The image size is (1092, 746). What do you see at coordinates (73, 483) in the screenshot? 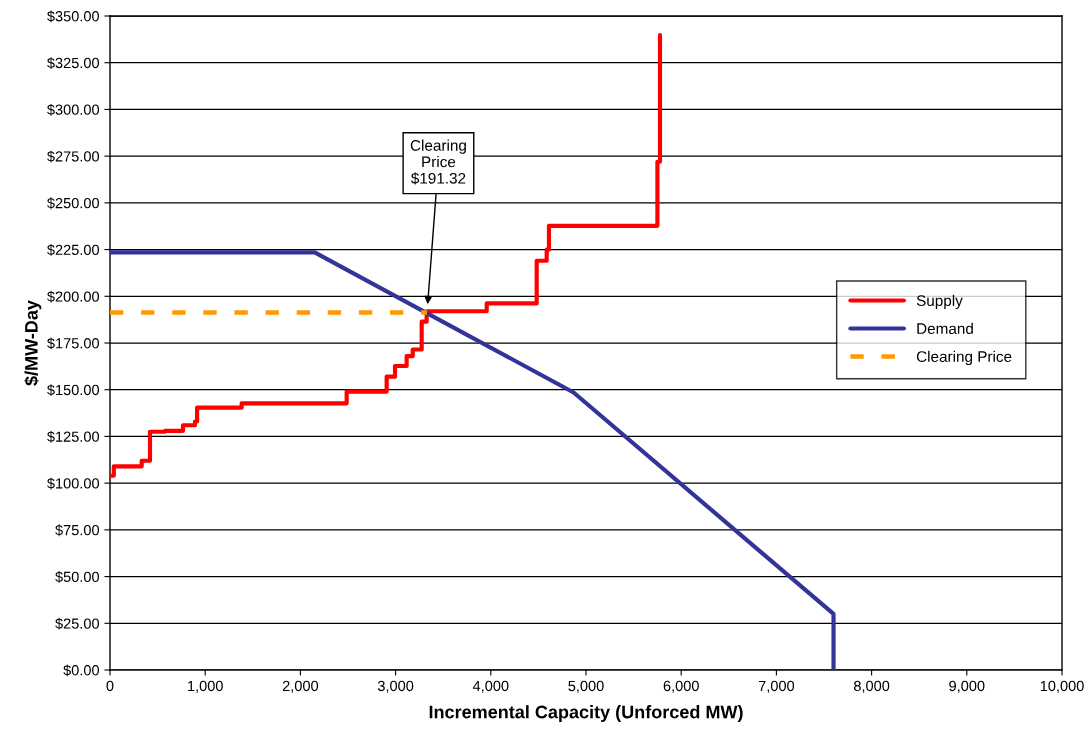
I see `y-tick-label: $100.00` at bounding box center [73, 483].